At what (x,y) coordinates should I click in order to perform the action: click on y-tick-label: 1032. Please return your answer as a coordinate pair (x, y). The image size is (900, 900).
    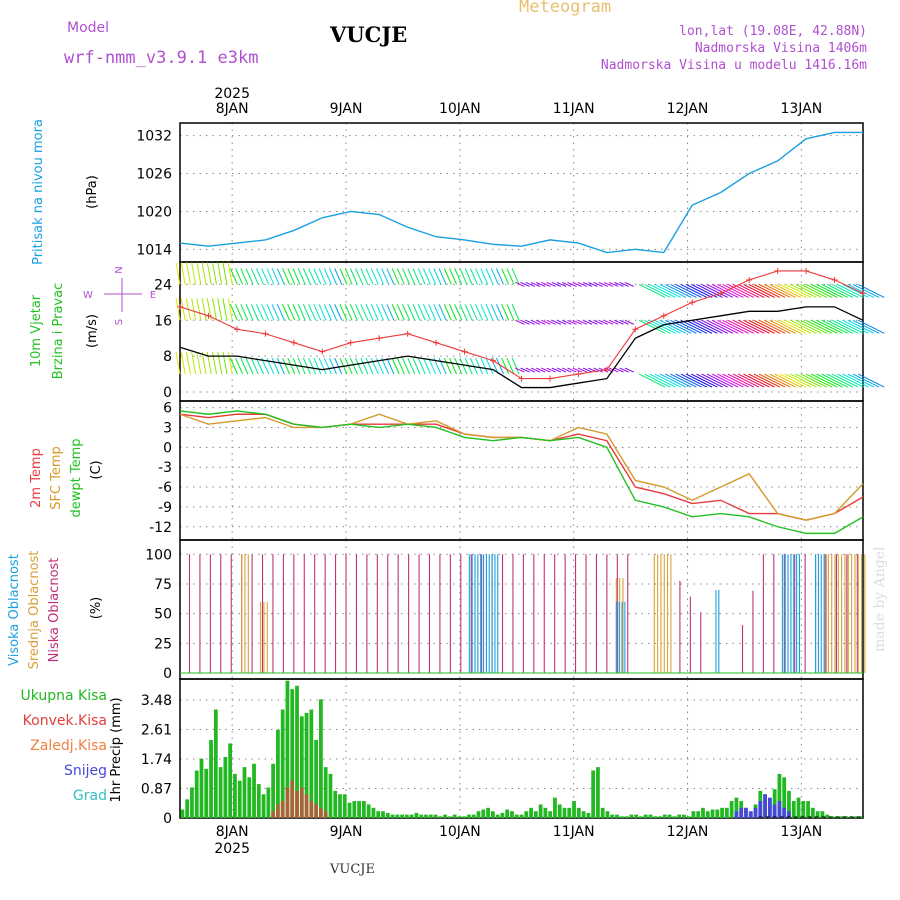
    Looking at the image, I should click on (154, 137).